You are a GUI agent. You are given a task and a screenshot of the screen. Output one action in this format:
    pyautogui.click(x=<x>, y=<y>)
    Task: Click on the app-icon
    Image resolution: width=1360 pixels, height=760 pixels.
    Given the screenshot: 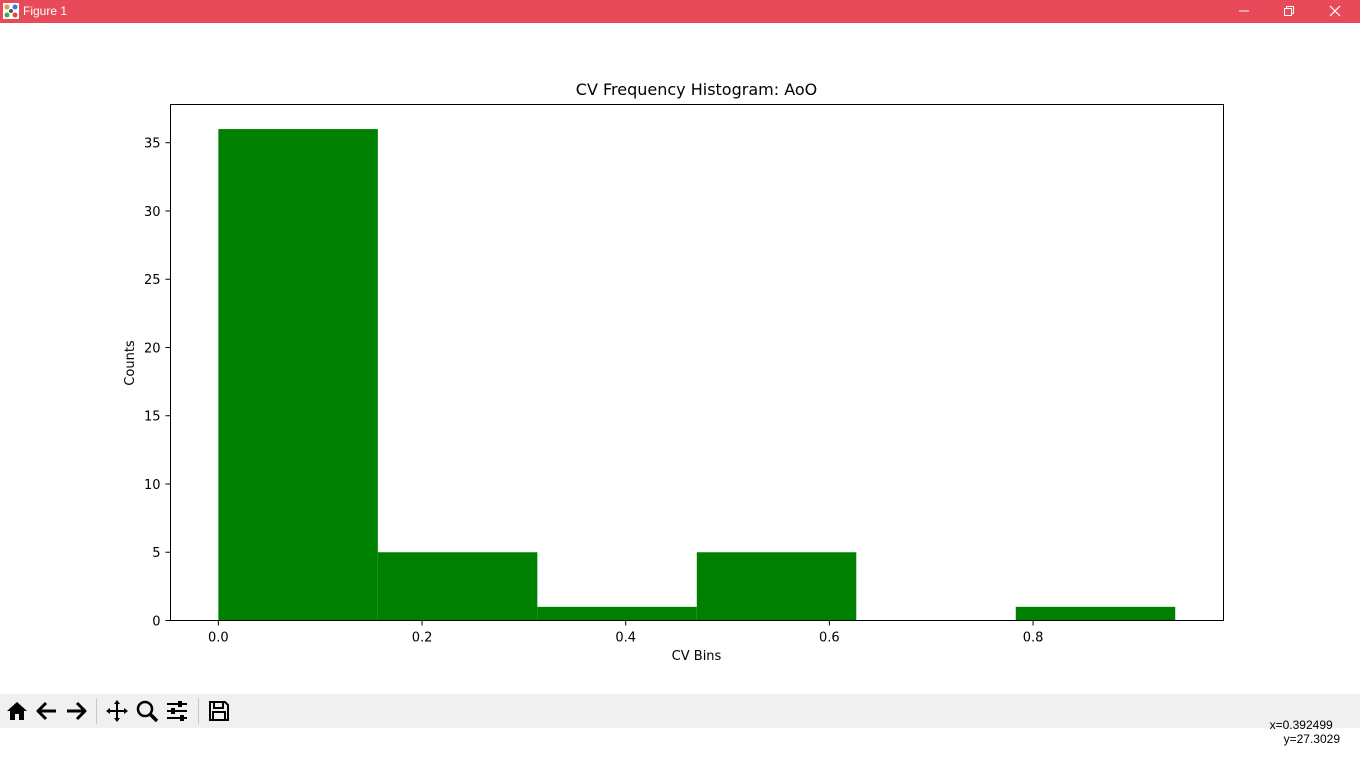 What is the action you would take?
    pyautogui.click(x=11, y=11)
    